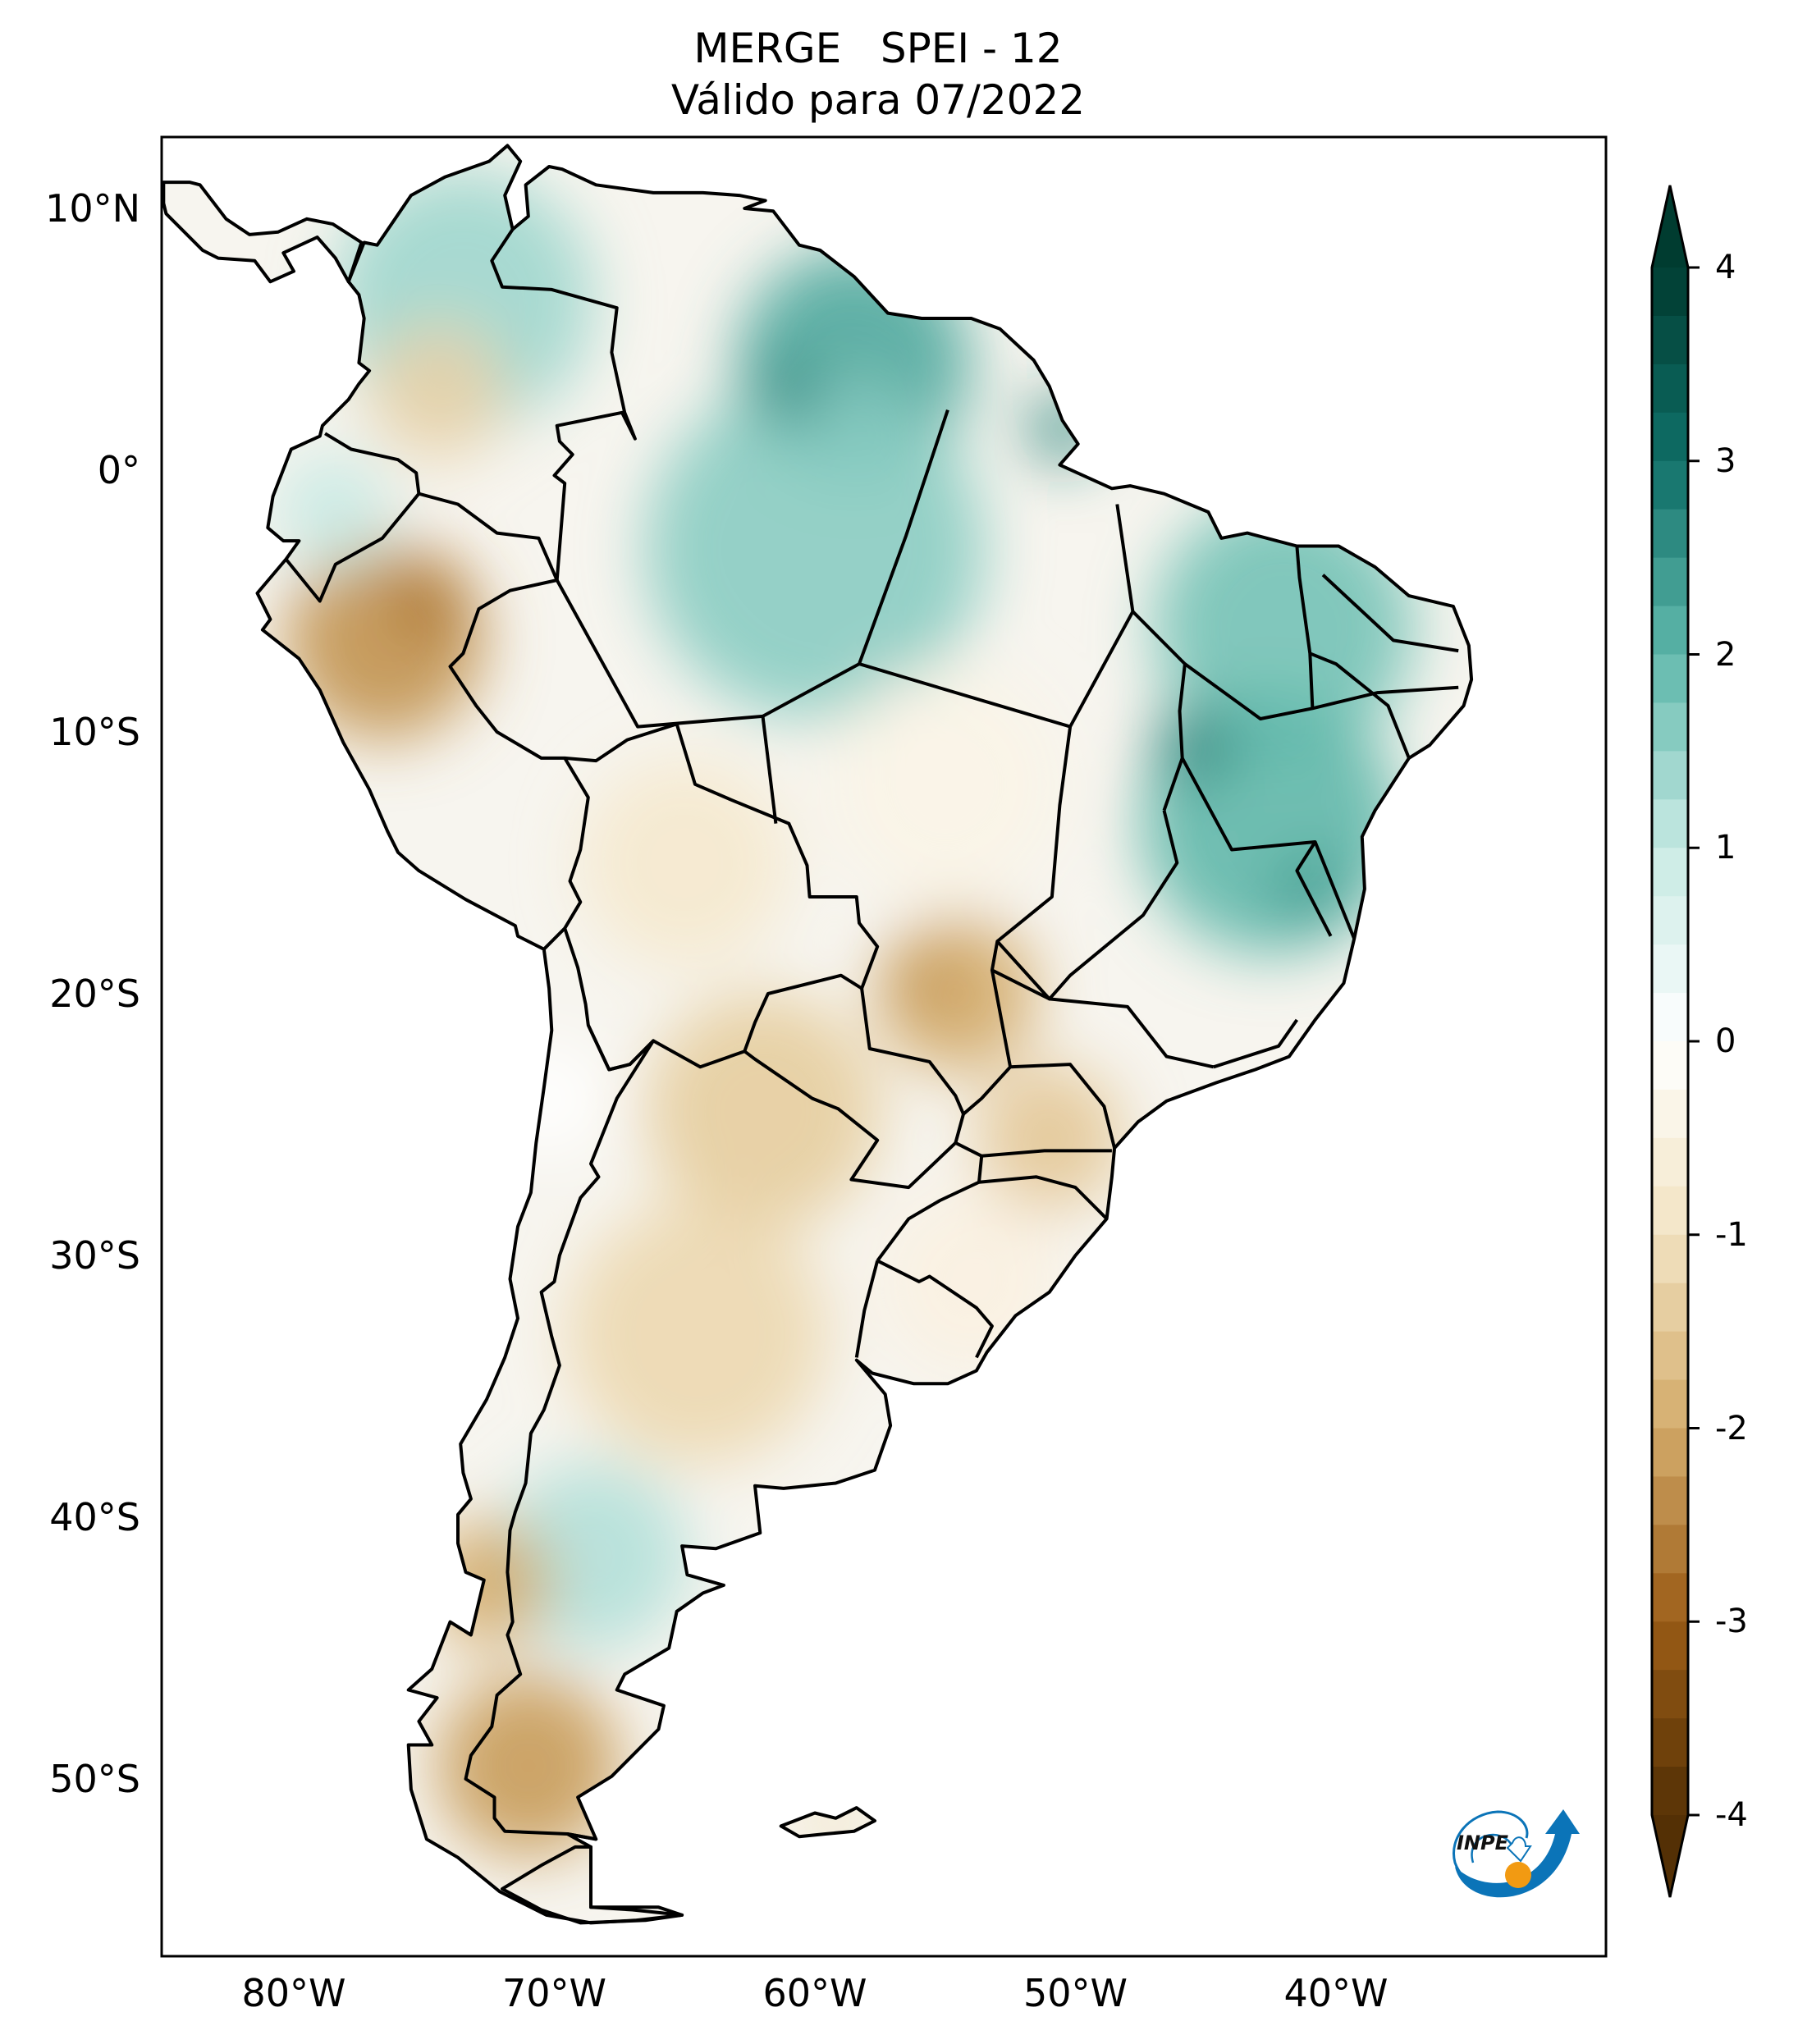 This screenshot has height=2044, width=1798. What do you see at coordinates (1731, 1234) in the screenshot?
I see `colorbar-tick-label: -1` at bounding box center [1731, 1234].